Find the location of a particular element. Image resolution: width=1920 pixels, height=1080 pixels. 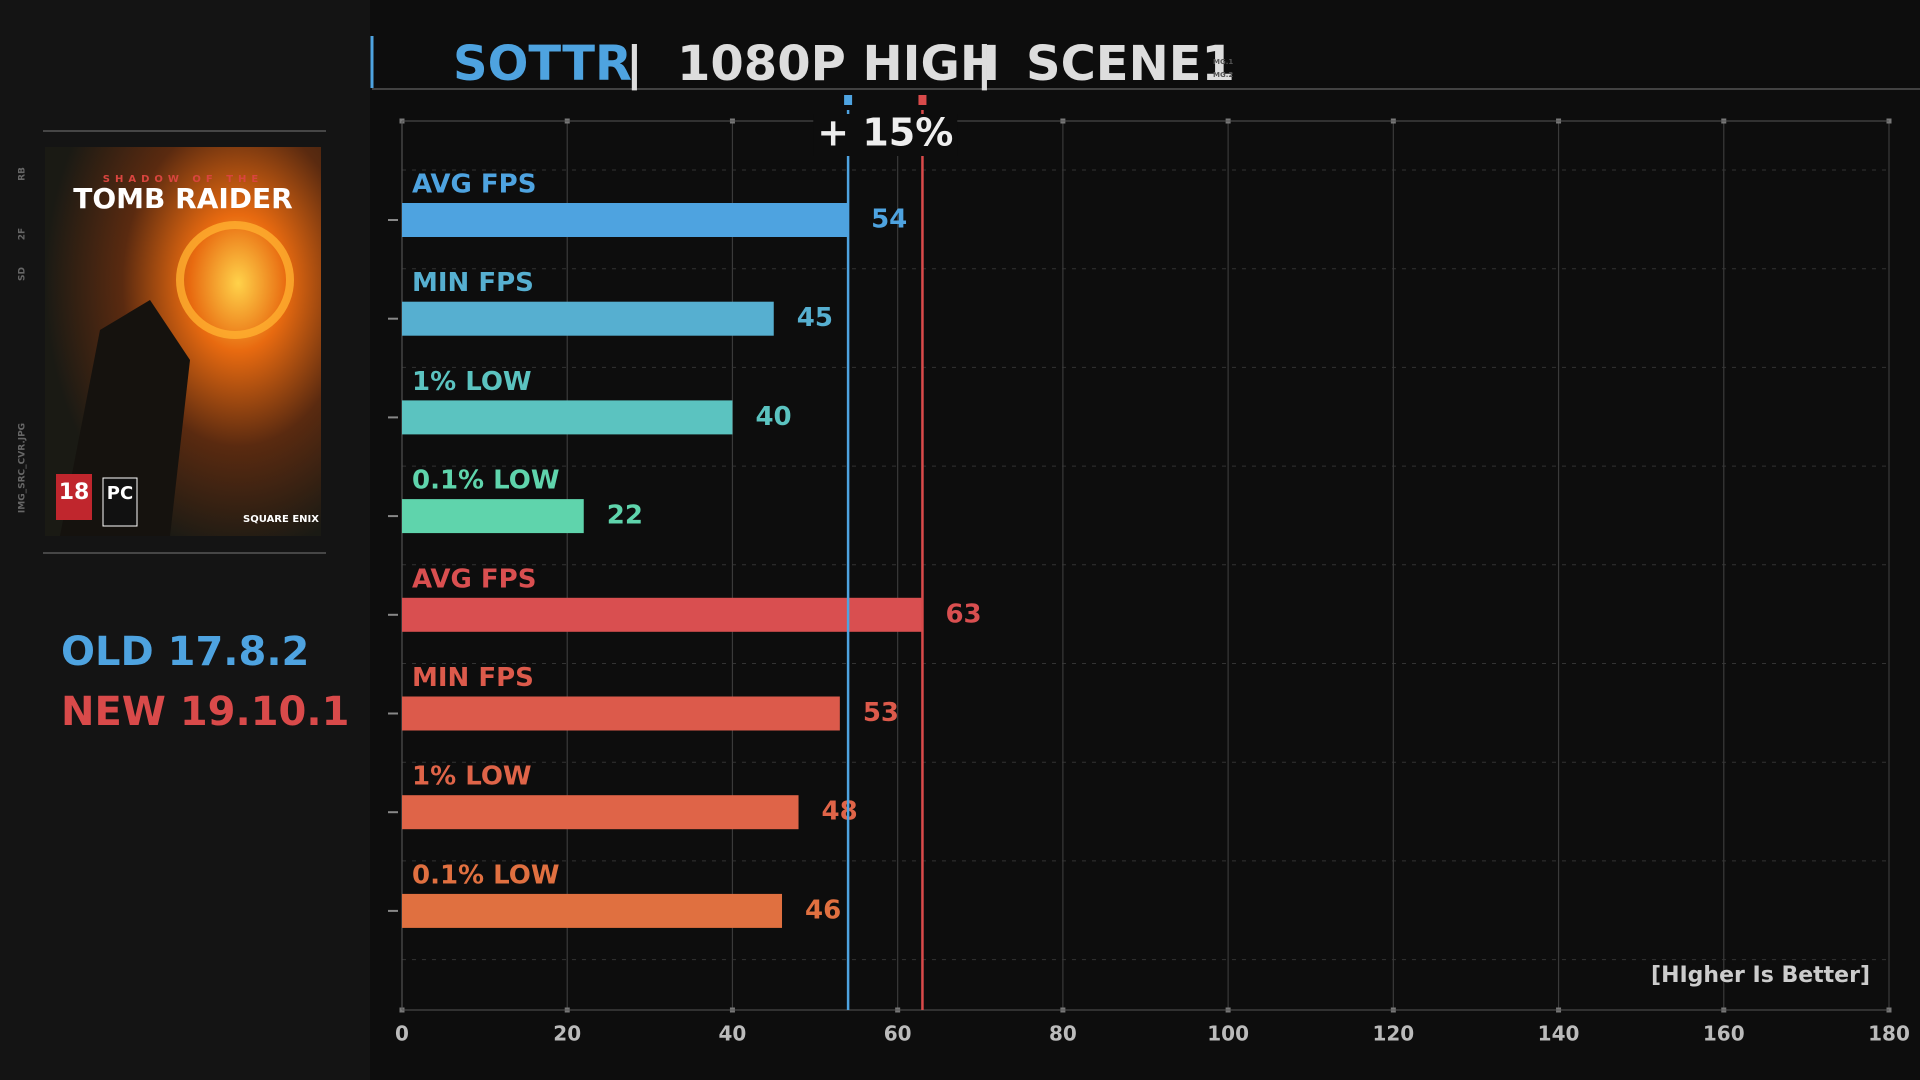

annotation-bg is located at coordinates (885, 135).